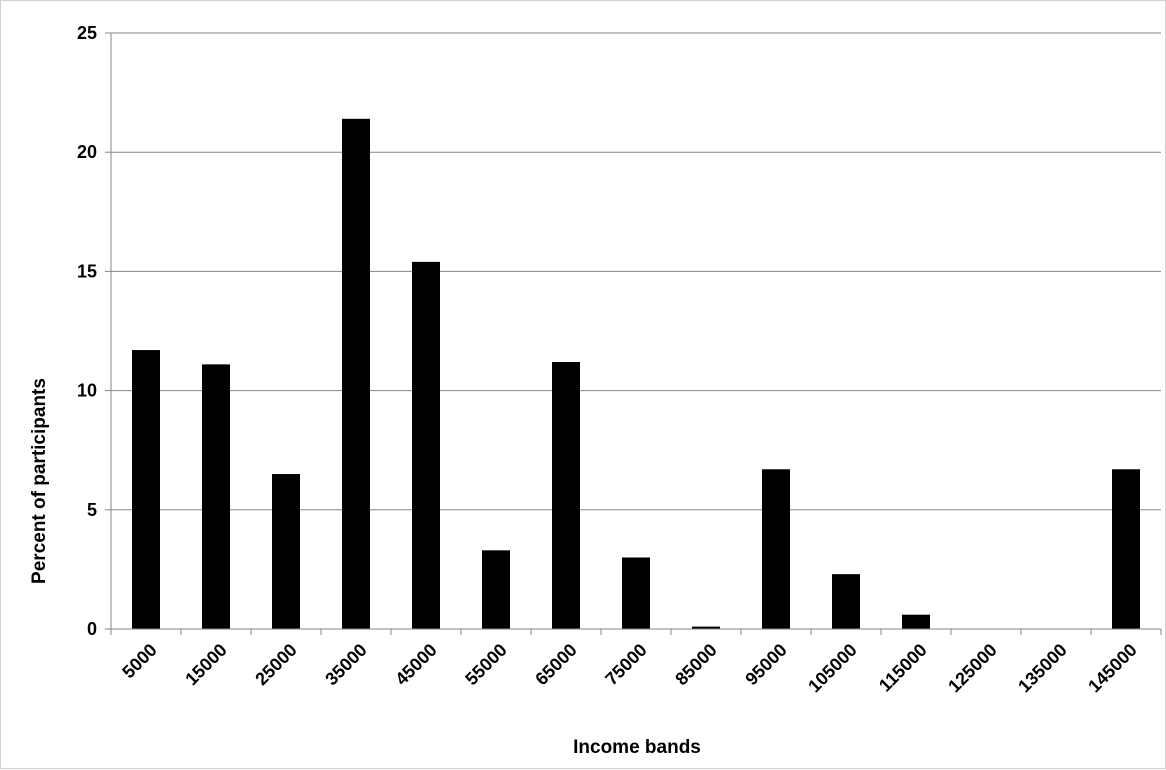 This screenshot has height=770, width=1166. Describe the element at coordinates (1042, 668) in the screenshot. I see `x-tick-label: 135000` at that location.